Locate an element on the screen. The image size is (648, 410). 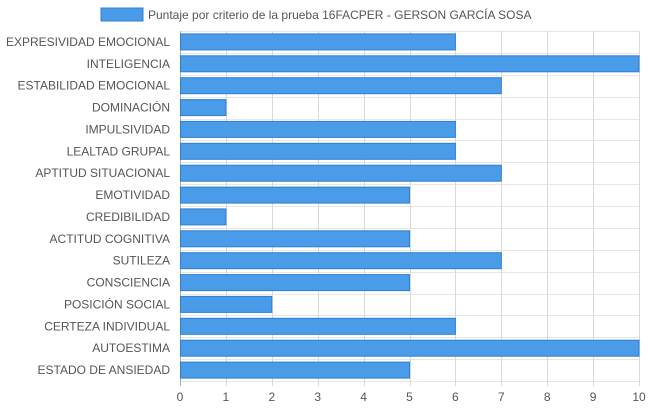
category-label: ESTADO DE ANSIEDAD is located at coordinates (104, 370).